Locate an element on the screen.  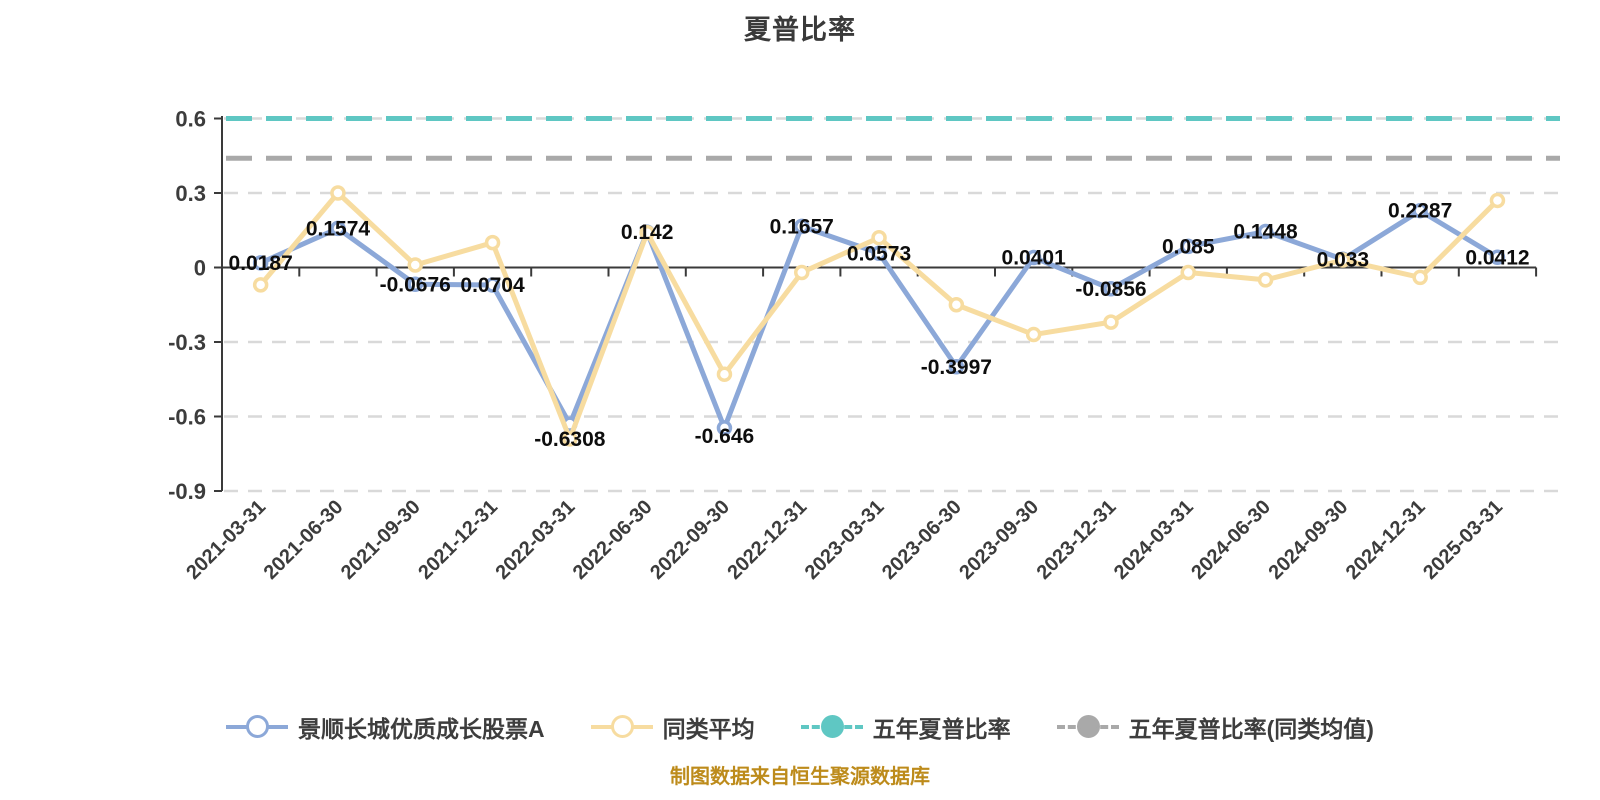
legend-item-0: 景顺长城优质成长股票A is located at coordinates (385, 727).